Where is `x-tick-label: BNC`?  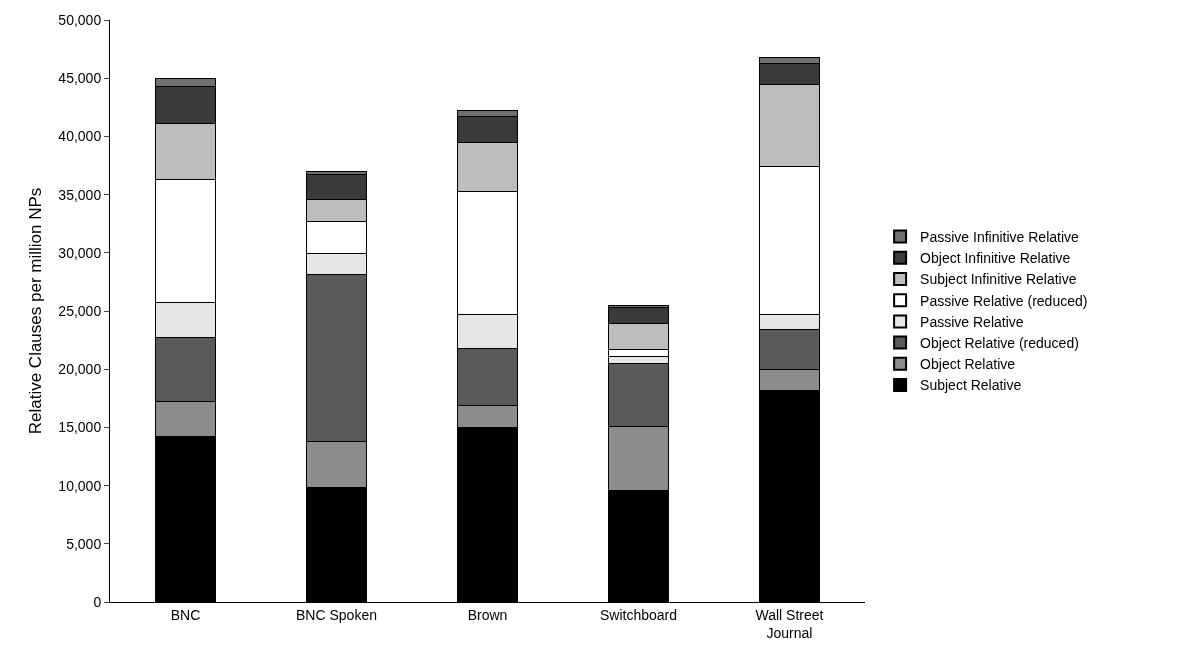
x-tick-label: BNC is located at coordinates (185, 614).